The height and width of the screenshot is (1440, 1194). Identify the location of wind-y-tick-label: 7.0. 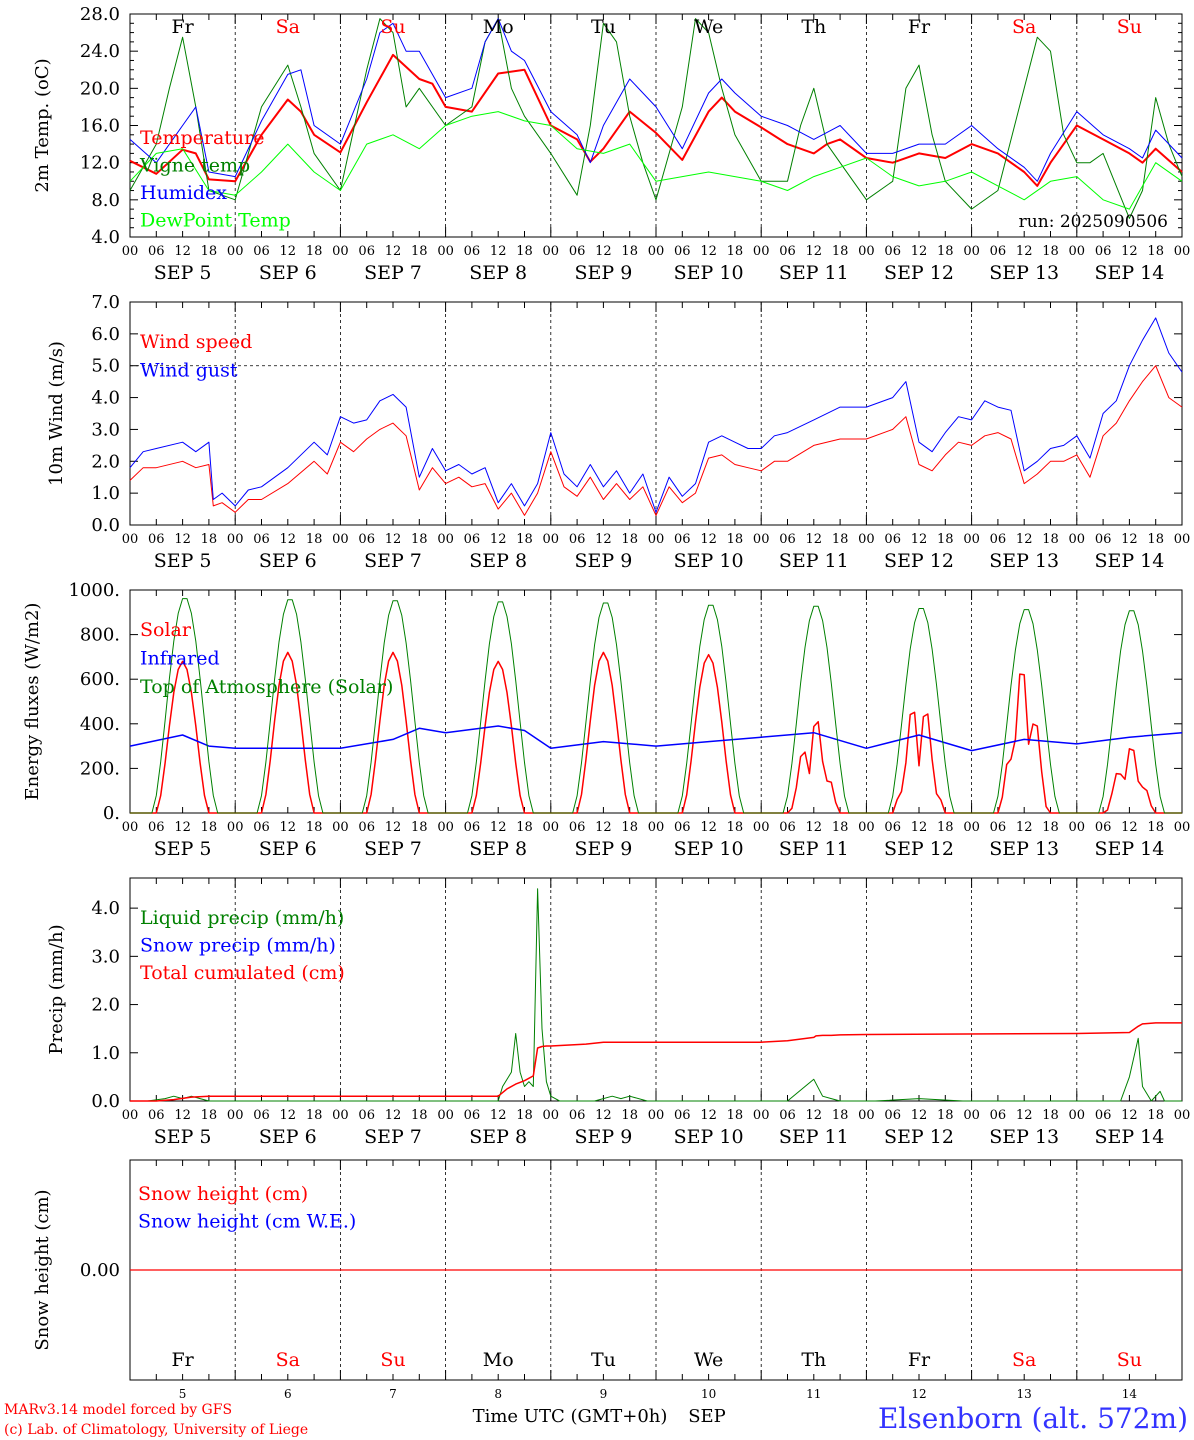
(105, 302).